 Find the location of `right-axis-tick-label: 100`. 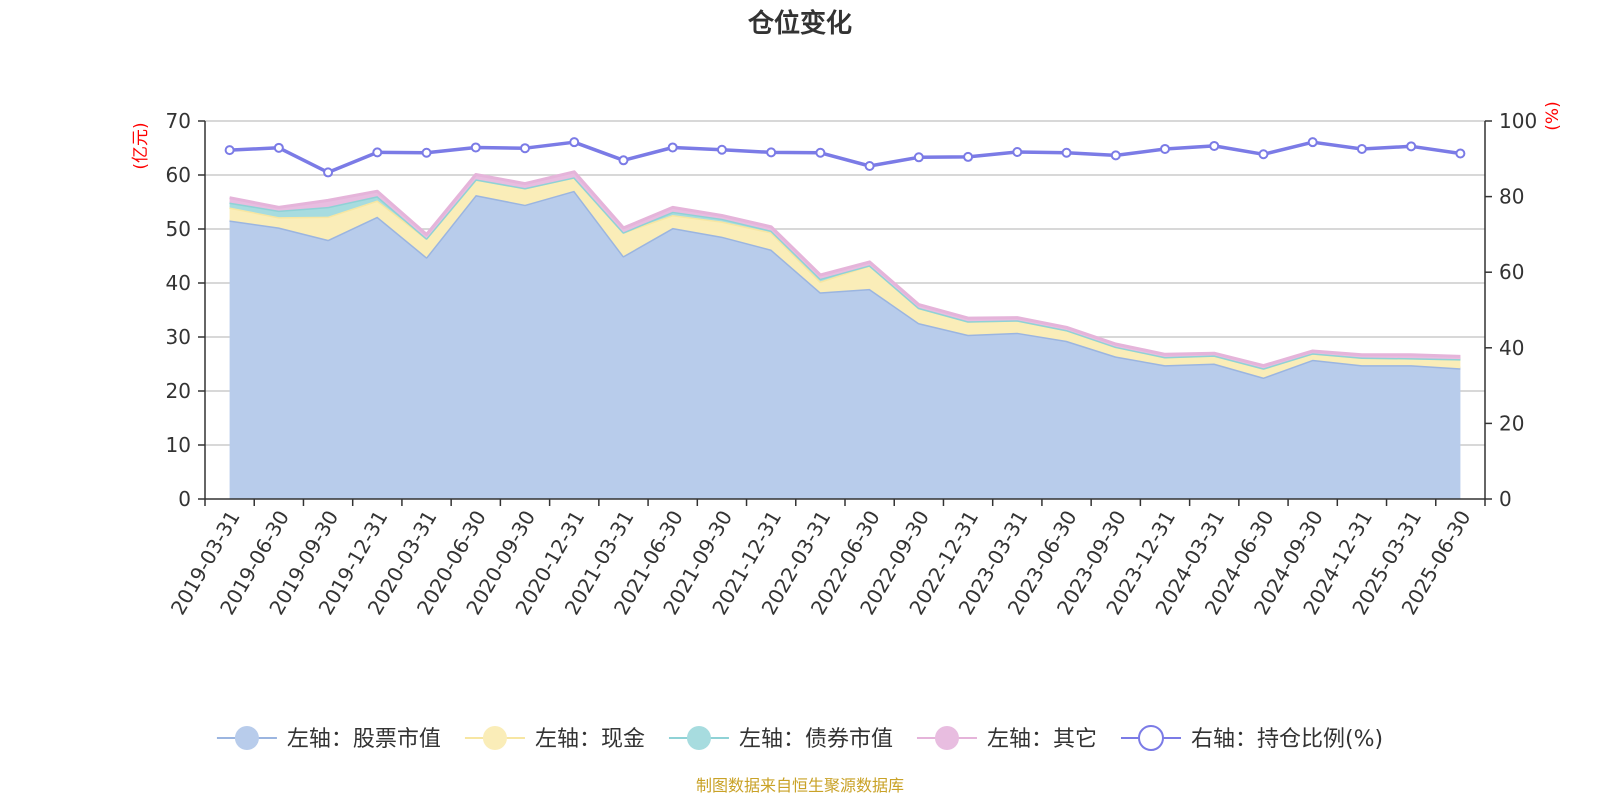

right-axis-tick-label: 100 is located at coordinates (1518, 121).